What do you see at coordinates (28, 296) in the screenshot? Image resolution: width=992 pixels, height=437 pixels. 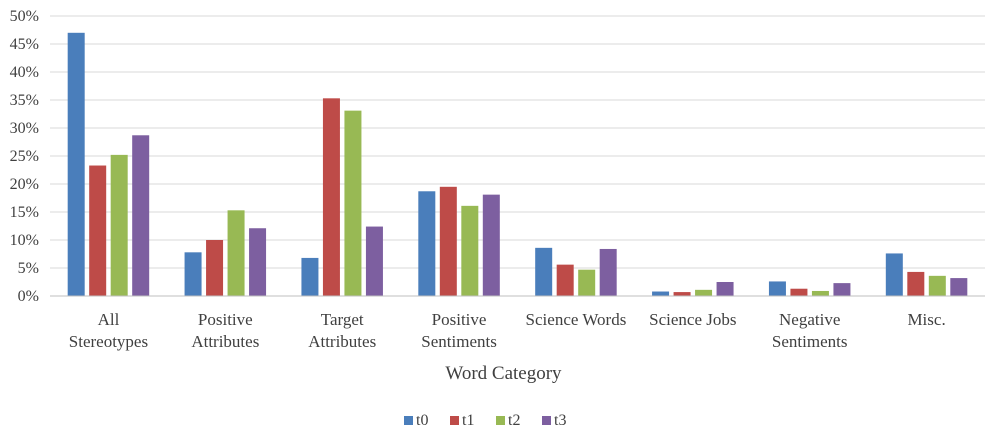 I see `y-tick-label: 0%` at bounding box center [28, 296].